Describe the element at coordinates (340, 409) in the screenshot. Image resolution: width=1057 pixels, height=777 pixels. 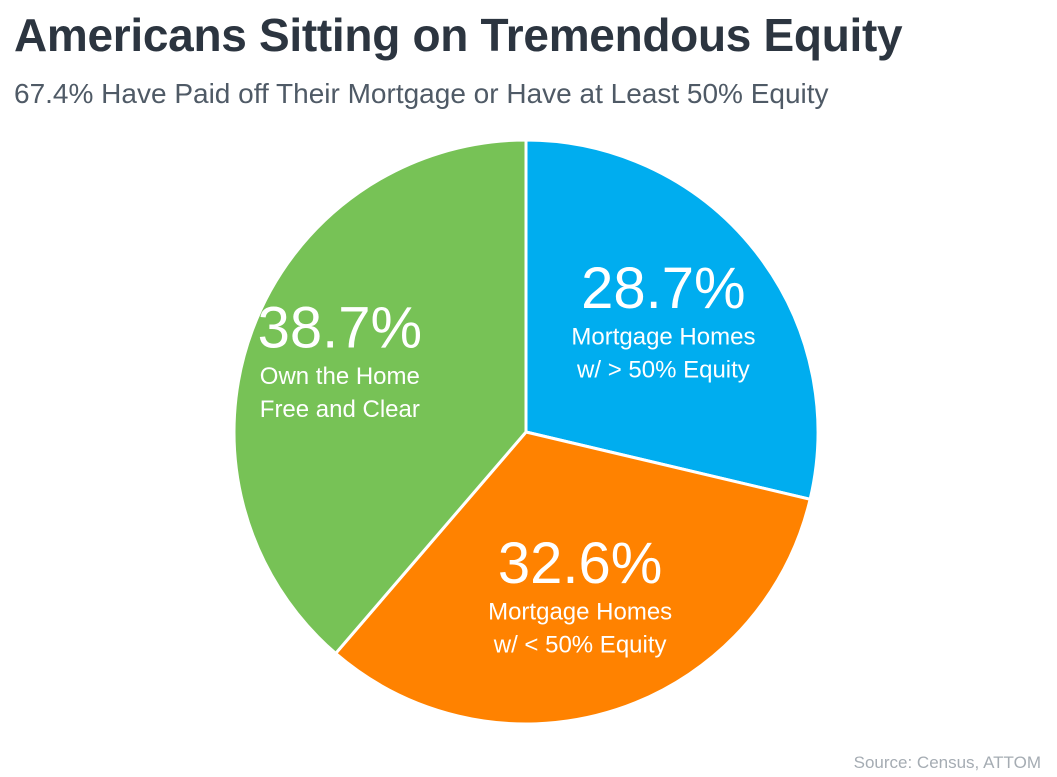
I see `slice-category-label: Free and Clear` at that location.